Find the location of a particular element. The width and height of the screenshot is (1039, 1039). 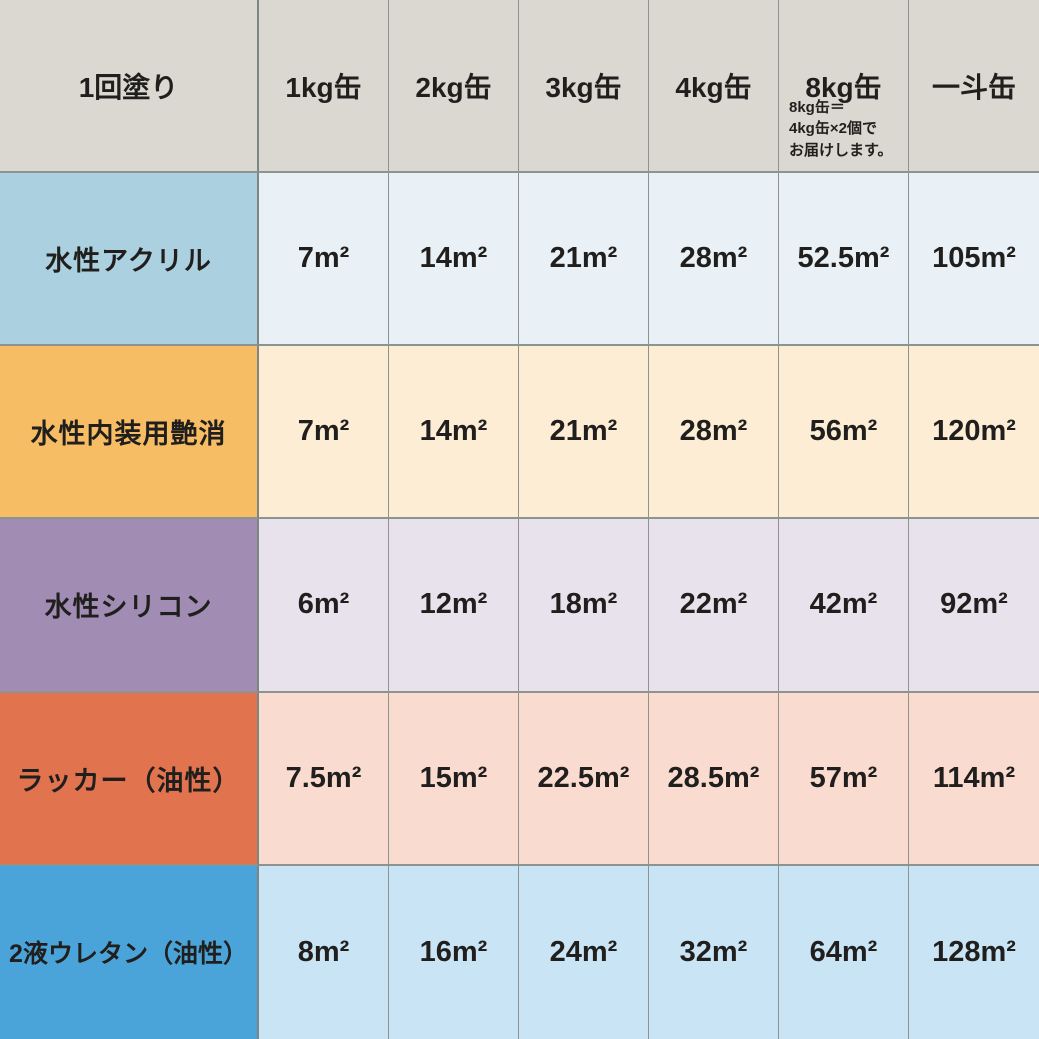

note-line: 8kg缶＝ is located at coordinates (817, 108).